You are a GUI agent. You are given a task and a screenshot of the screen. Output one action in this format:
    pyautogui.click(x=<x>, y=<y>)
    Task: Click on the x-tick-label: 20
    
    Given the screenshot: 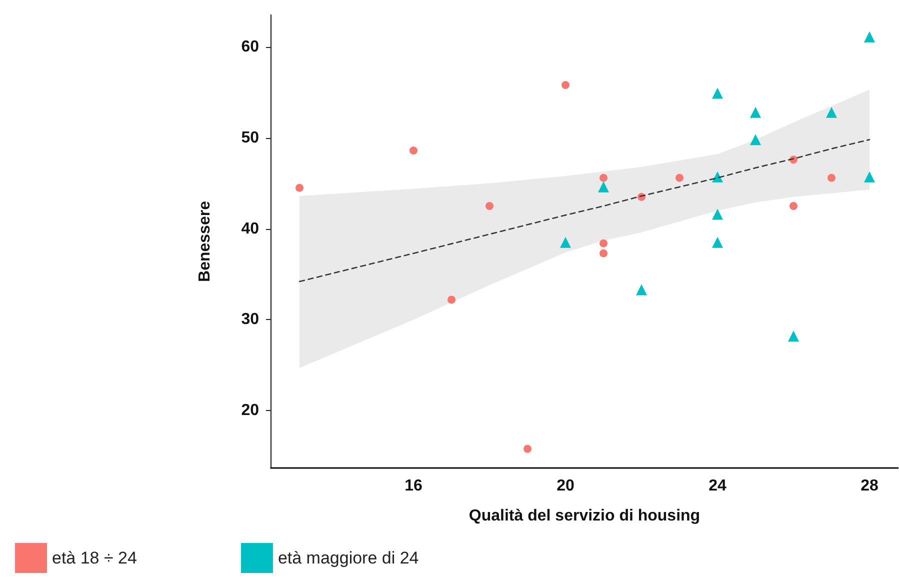 What is the action you would take?
    pyautogui.click(x=565, y=486)
    